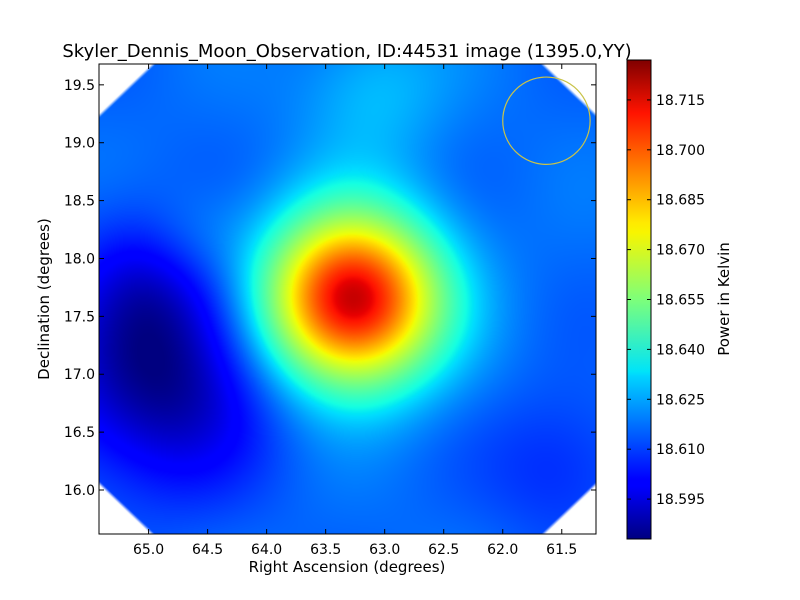 The width and height of the screenshot is (800, 600). What do you see at coordinates (79, 202) in the screenshot?
I see `y-tick-label: 18.5` at bounding box center [79, 202].